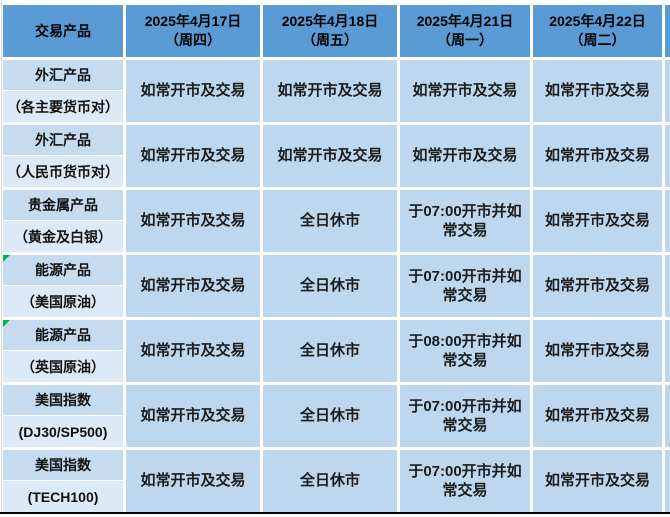 This screenshot has width=670, height=517. Describe the element at coordinates (63, 171) in the screenshot. I see `product-detail: （人民币货币对）` at that location.